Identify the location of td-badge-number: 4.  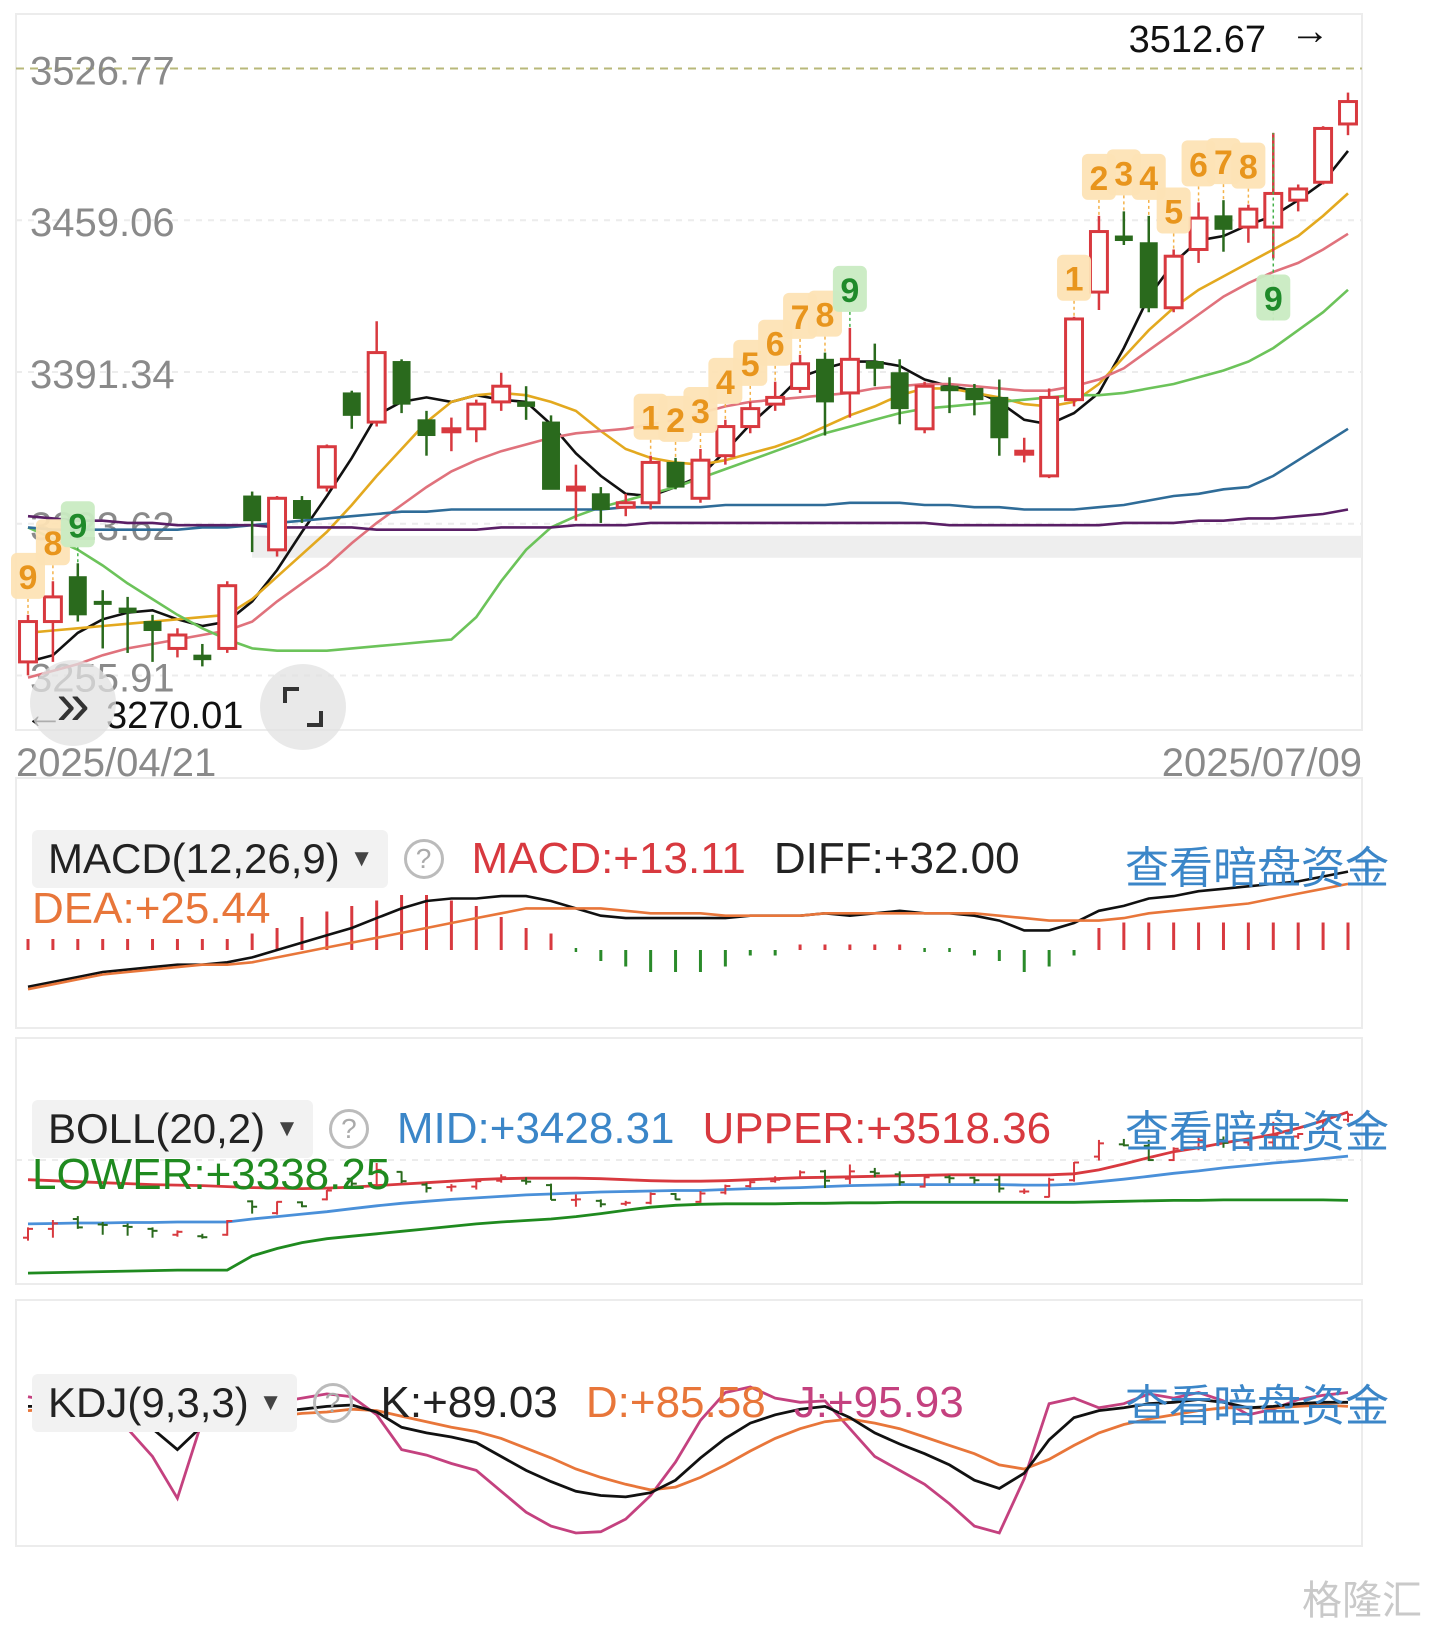
(1148, 179).